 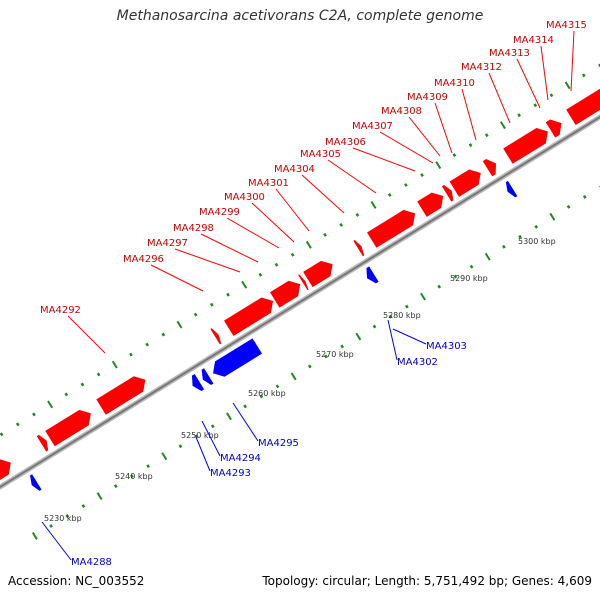 I want to click on gene-label-ma4294: MA4294, so click(x=240, y=458).